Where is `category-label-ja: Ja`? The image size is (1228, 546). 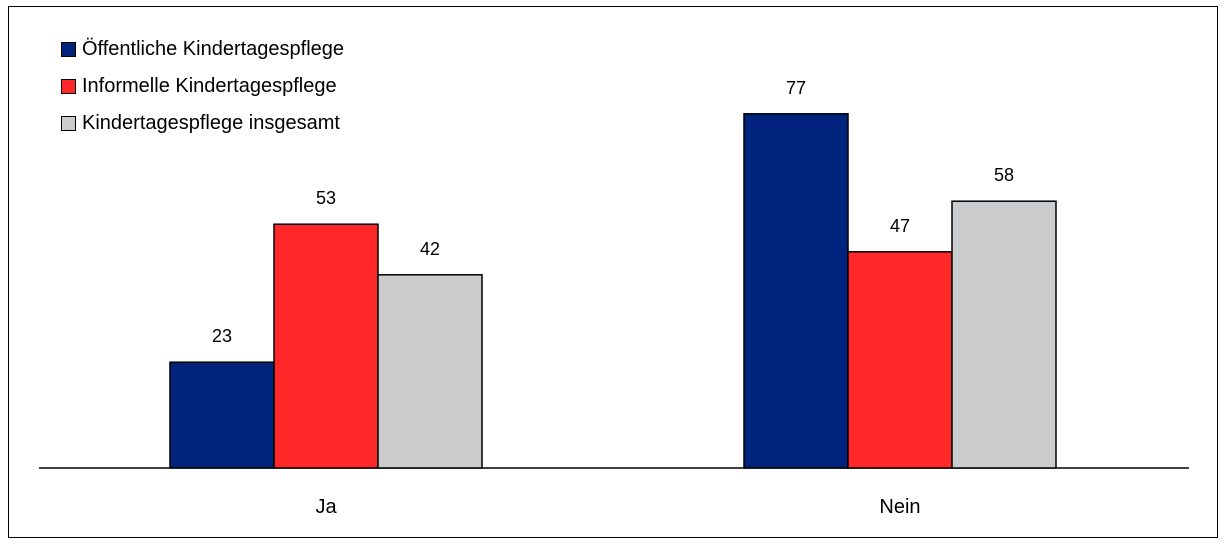
category-label-ja: Ja is located at coordinates (326, 507).